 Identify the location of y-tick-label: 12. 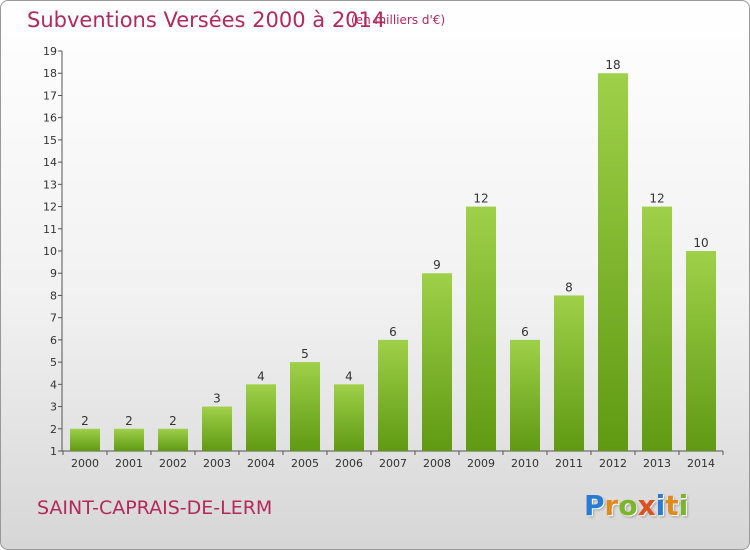
(50, 207).